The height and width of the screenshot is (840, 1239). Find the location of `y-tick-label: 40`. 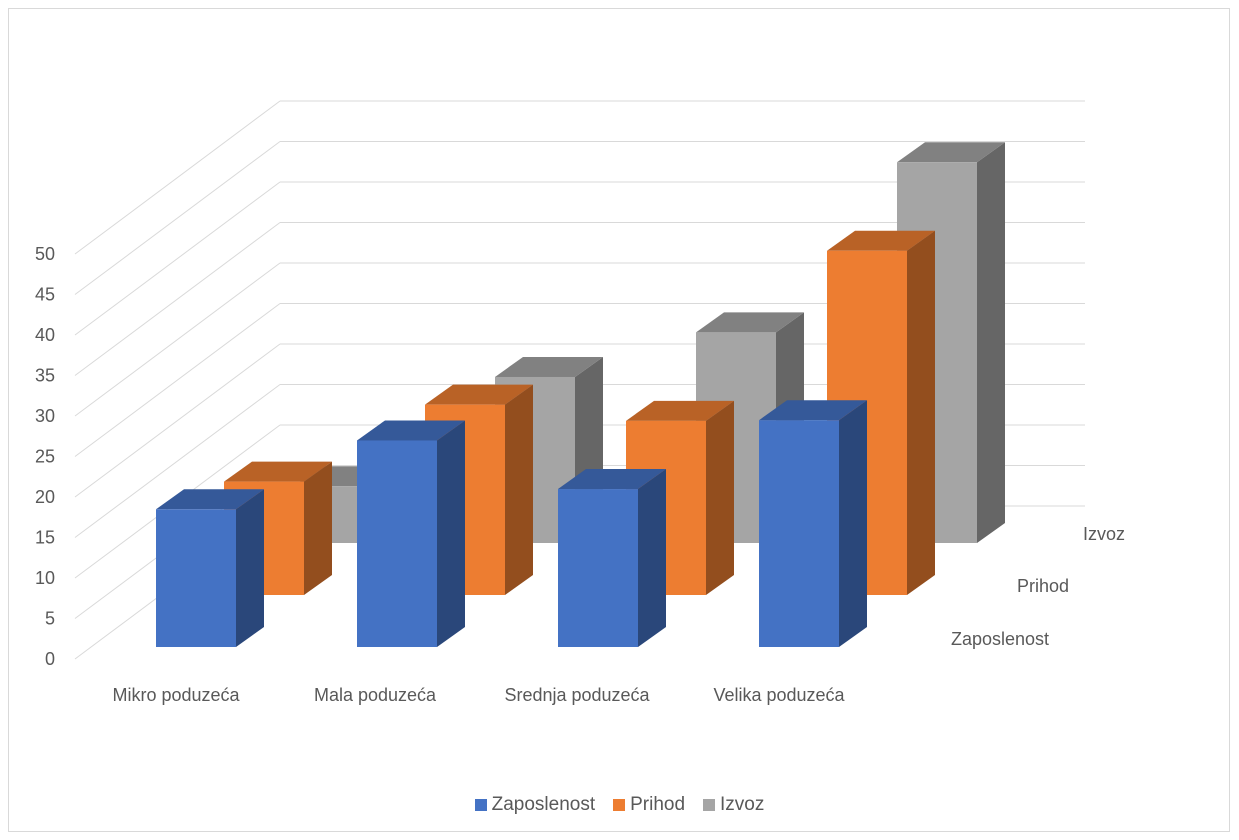

y-tick-label: 40 is located at coordinates (45, 335).